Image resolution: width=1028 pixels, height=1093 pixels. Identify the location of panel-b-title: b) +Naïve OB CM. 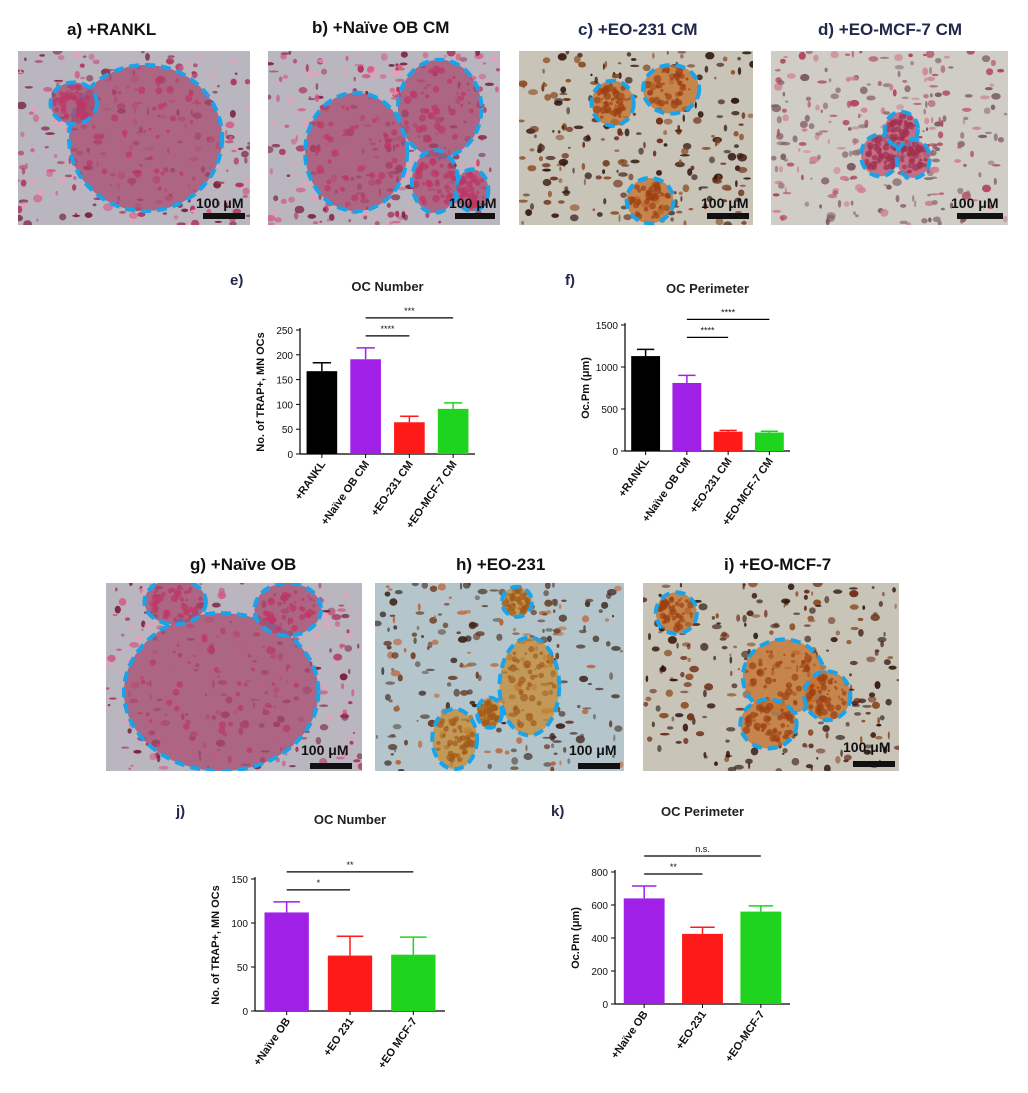
(381, 27).